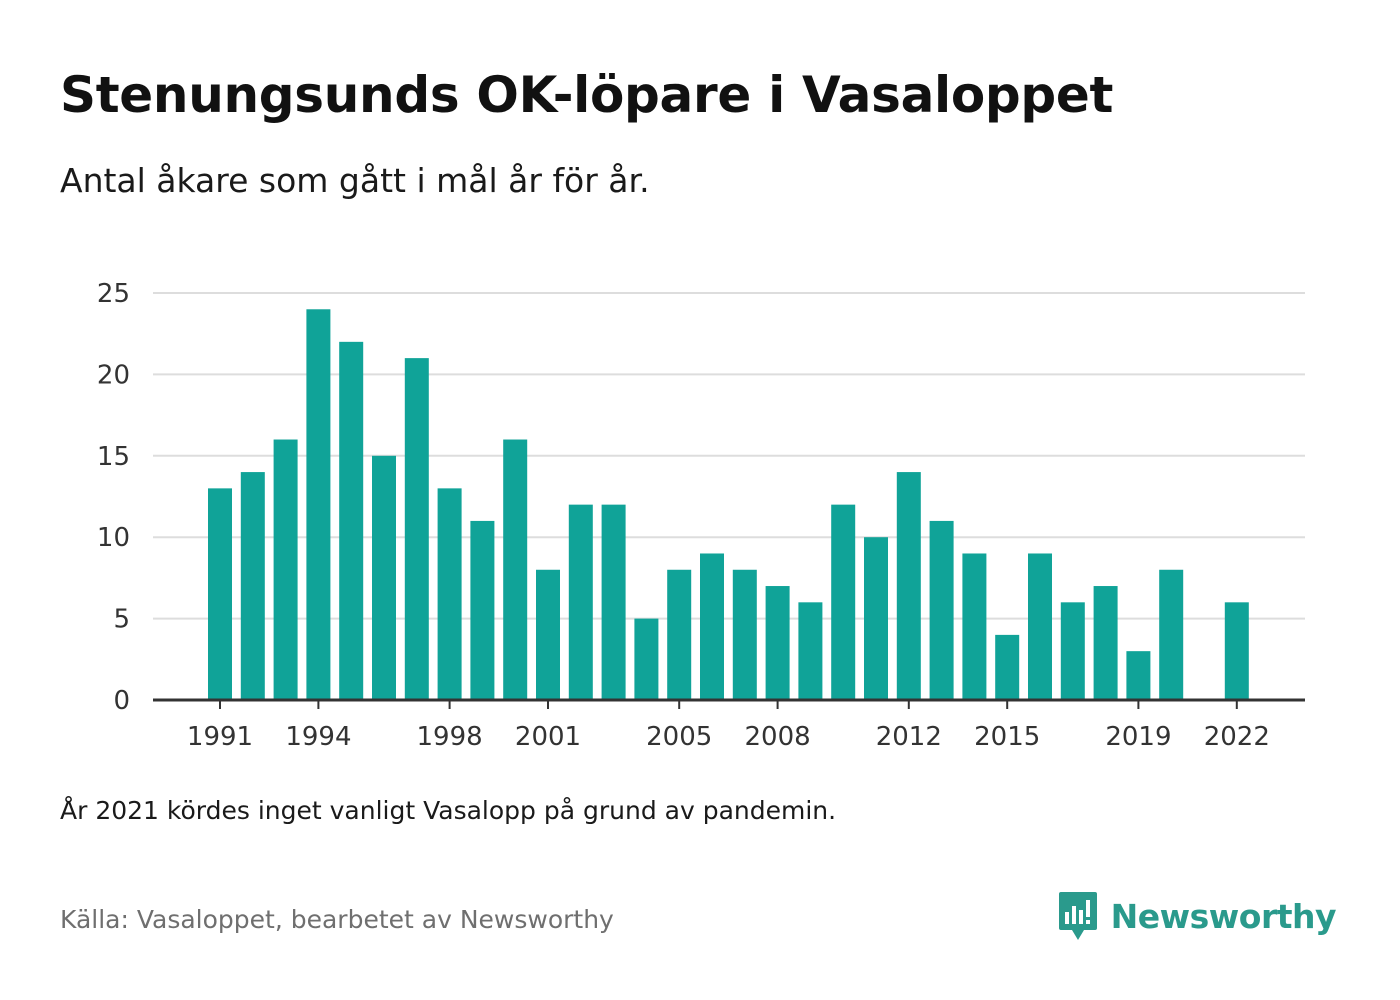  I want to click on bar-2007, so click(744, 634).